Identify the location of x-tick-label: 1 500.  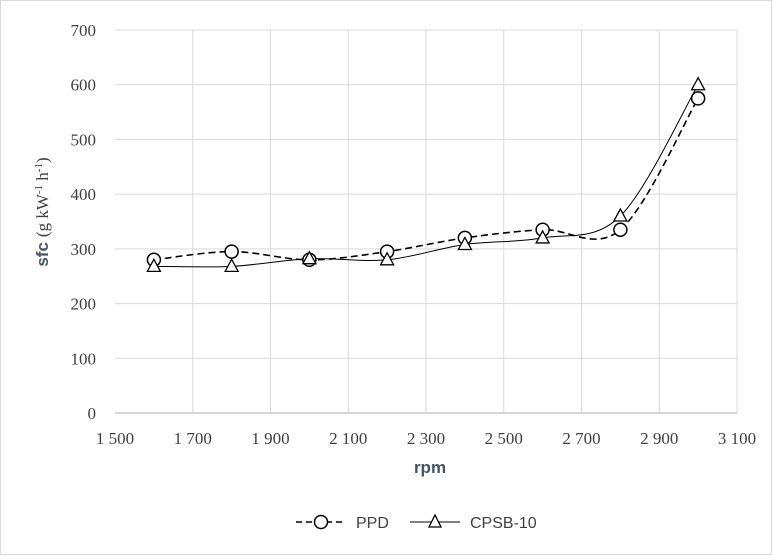
(115, 438).